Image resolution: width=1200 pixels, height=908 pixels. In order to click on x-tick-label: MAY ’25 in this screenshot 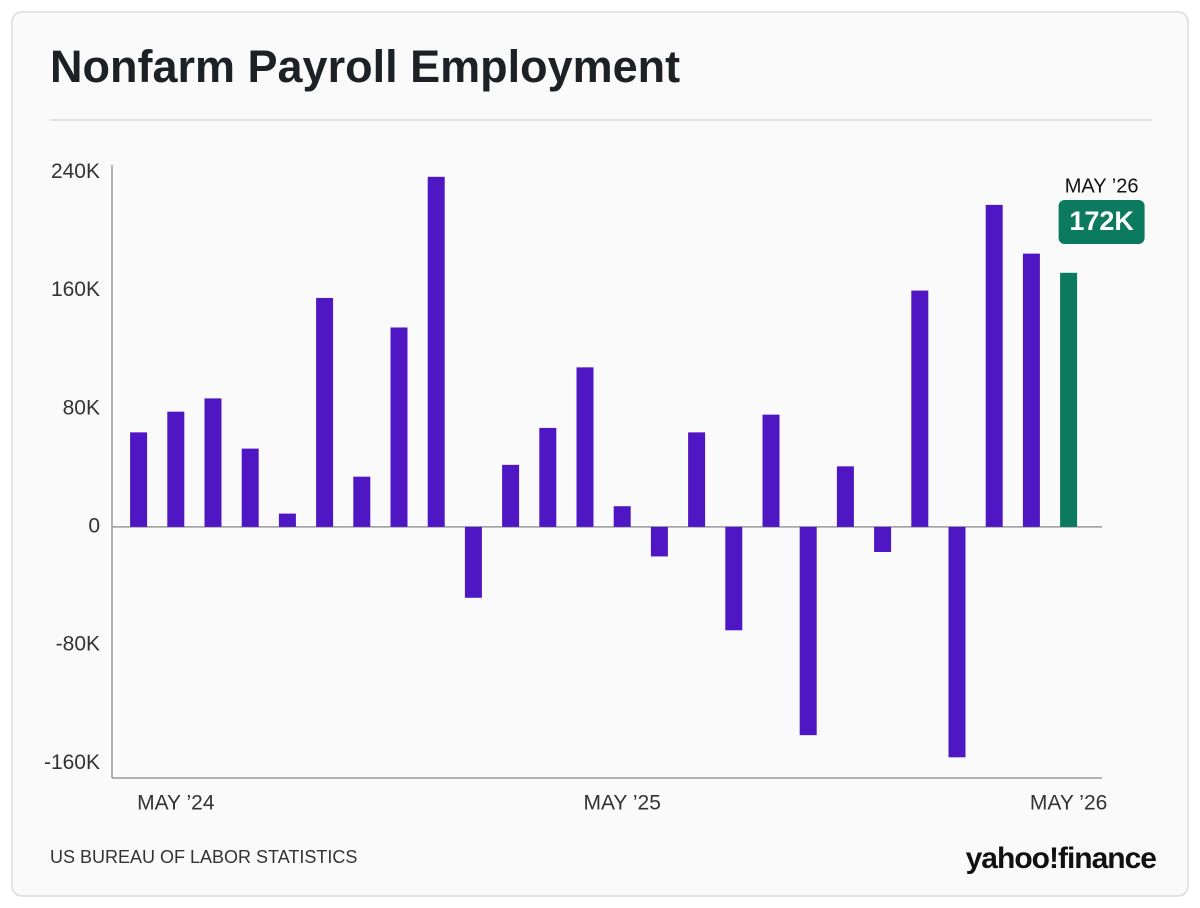, I will do `click(621, 803)`.